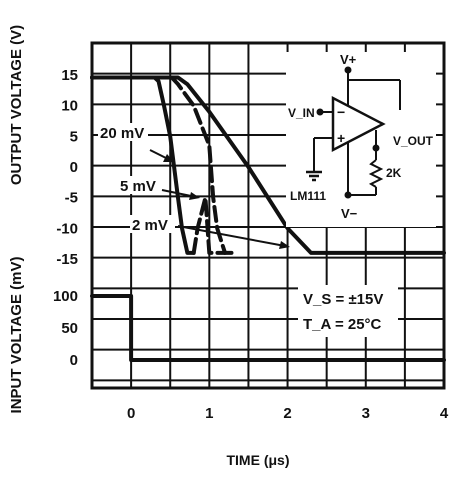 The width and height of the screenshot is (457, 480). What do you see at coordinates (301, 113) in the screenshot?
I see `circuit-vin: V_IN` at bounding box center [301, 113].